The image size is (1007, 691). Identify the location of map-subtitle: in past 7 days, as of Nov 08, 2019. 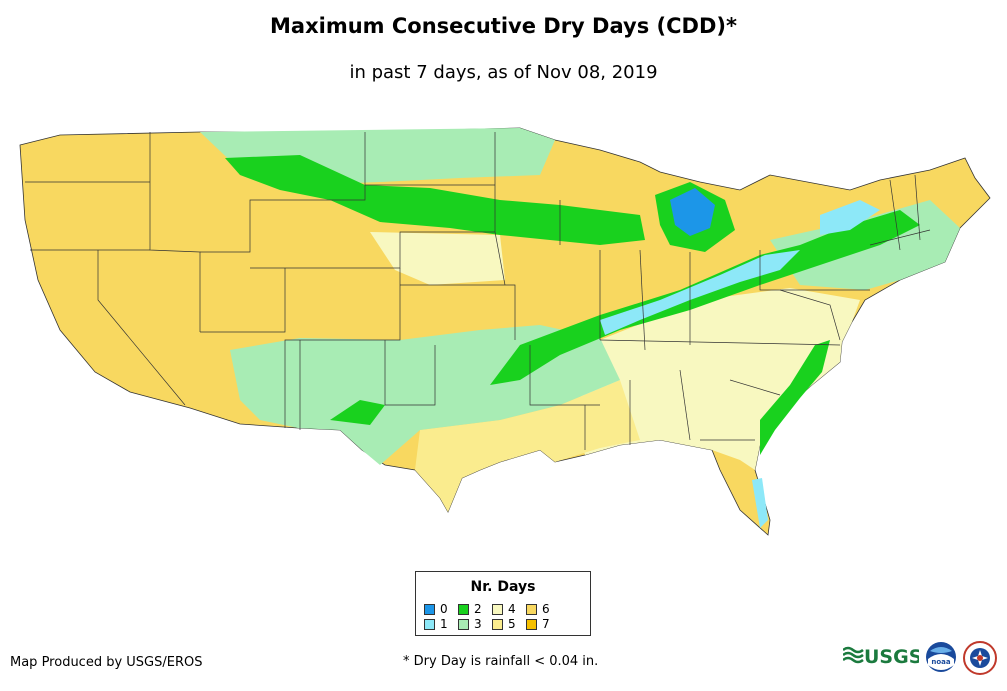
(503, 72).